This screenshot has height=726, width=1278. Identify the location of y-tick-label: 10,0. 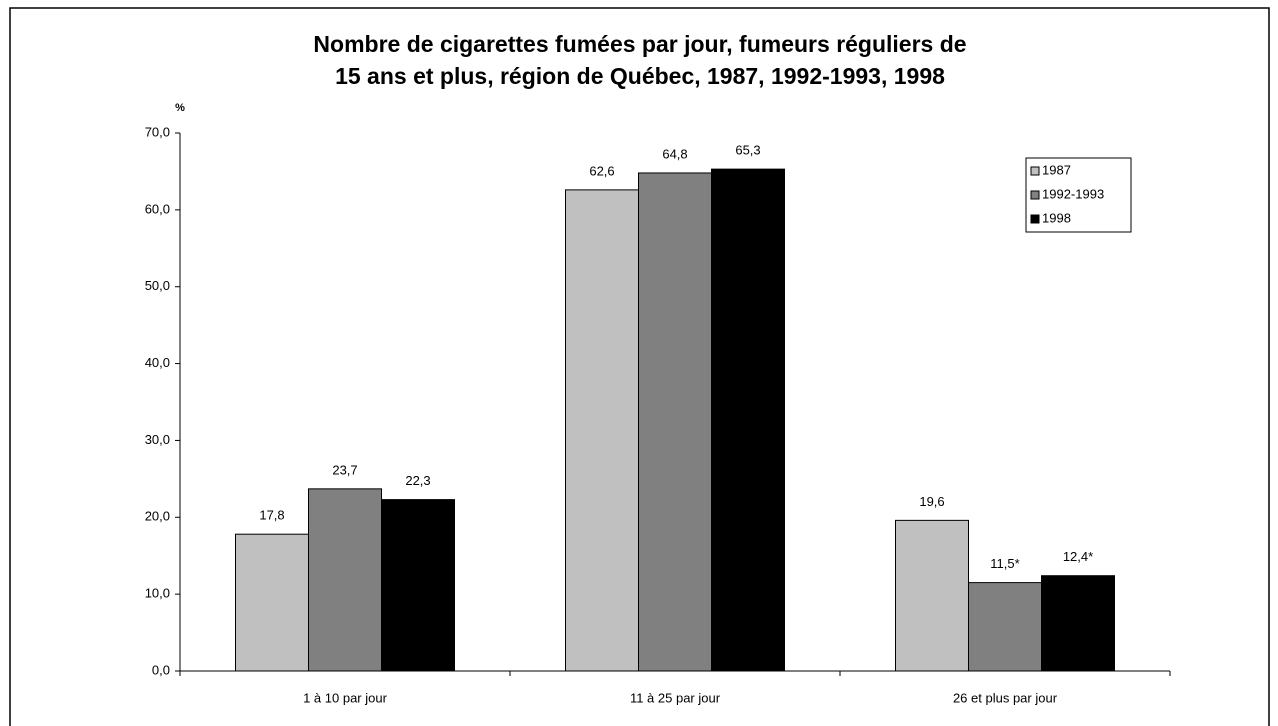
(157, 593).